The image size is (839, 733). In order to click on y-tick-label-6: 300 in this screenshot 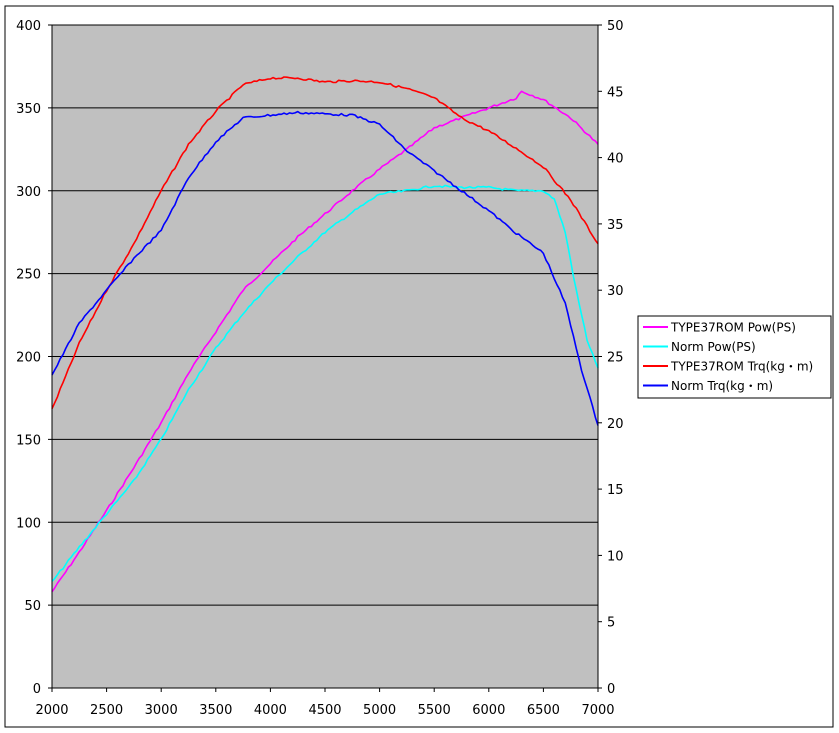, I will do `click(28, 192)`.